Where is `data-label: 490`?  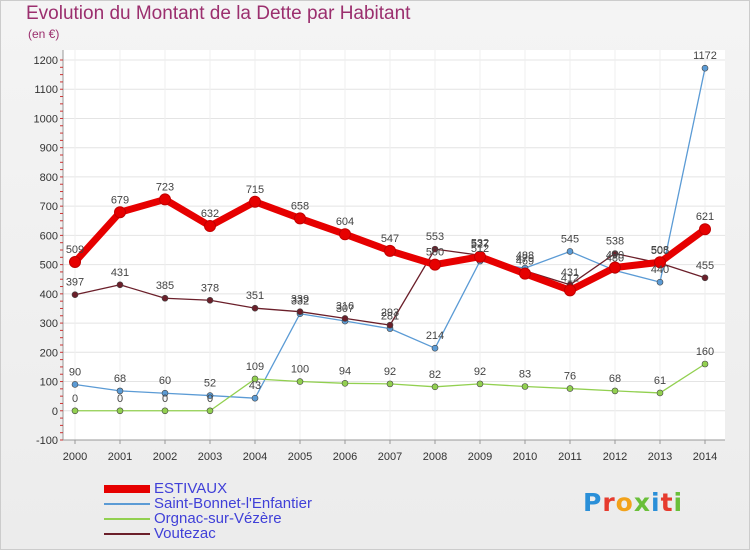 data-label: 490 is located at coordinates (615, 256).